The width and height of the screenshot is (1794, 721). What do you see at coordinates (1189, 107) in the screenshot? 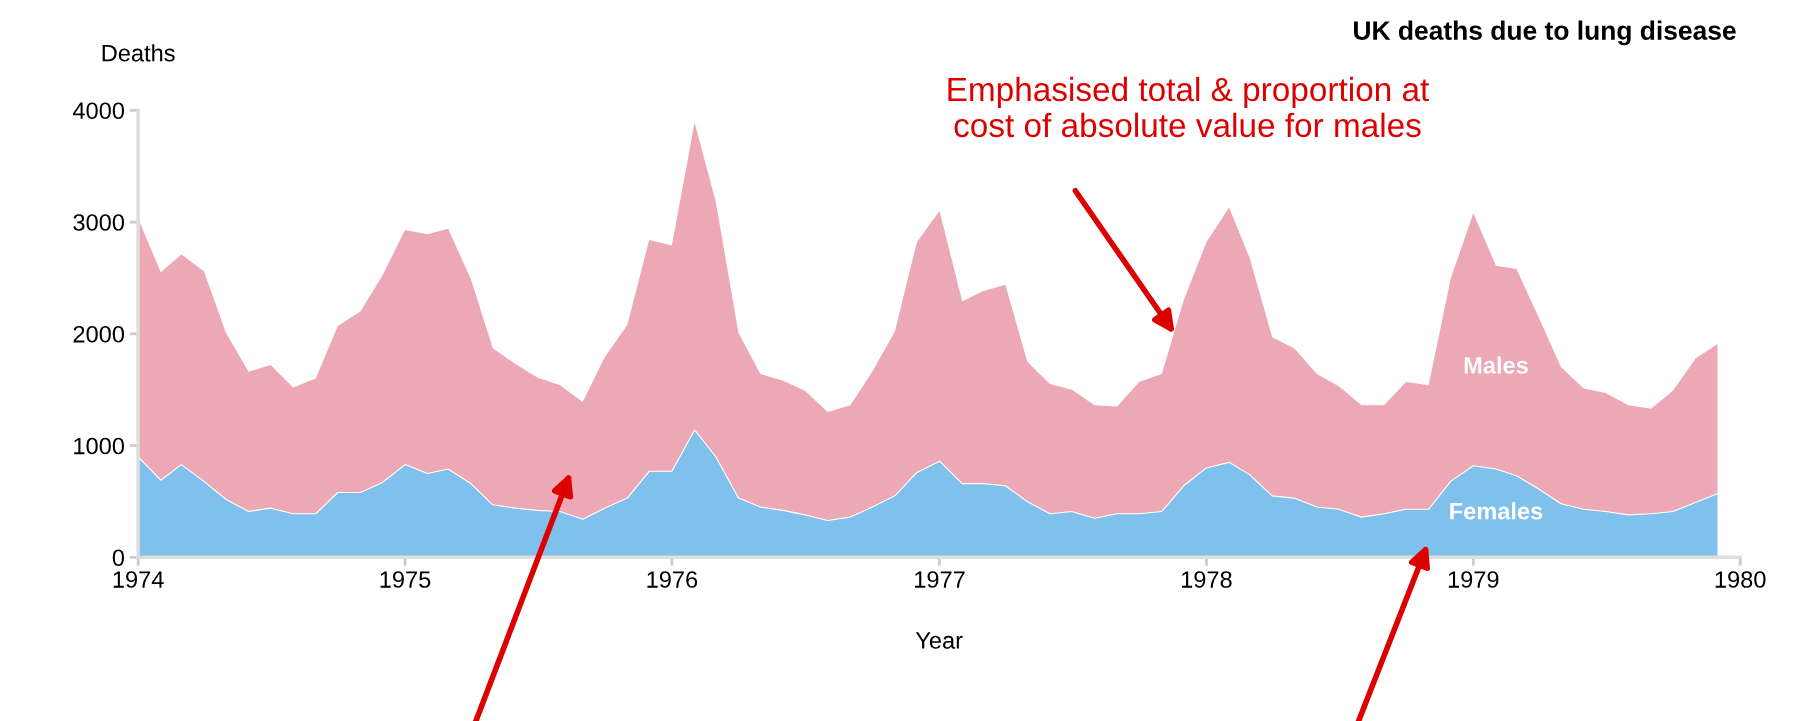
I see `annotation: Emphasised total & proportion at cost of absolute value for males` at bounding box center [1189, 107].